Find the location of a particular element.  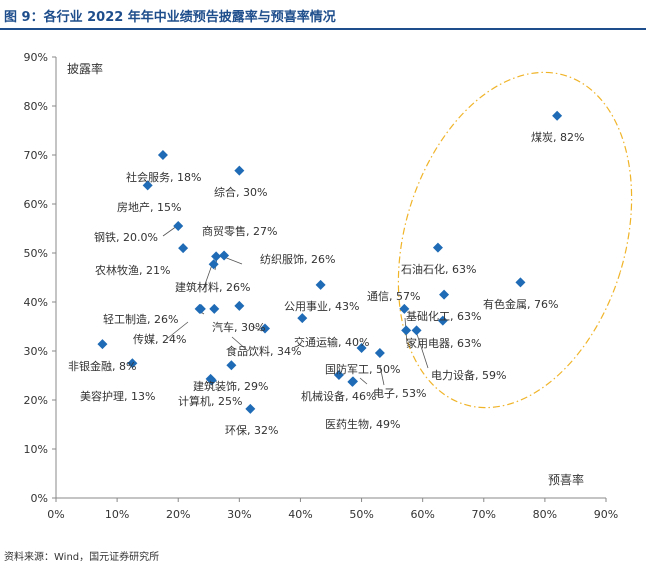

x-tick-label: 50% is located at coordinates (361, 514).